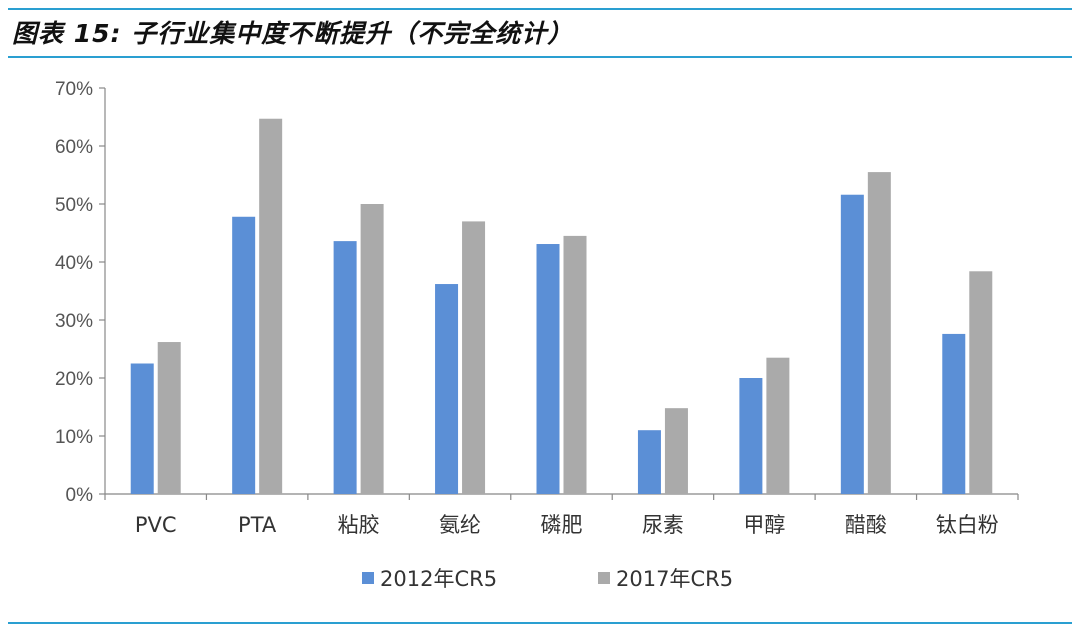 The image size is (1080, 634). I want to click on y-tick-label: 50%, so click(74, 205).